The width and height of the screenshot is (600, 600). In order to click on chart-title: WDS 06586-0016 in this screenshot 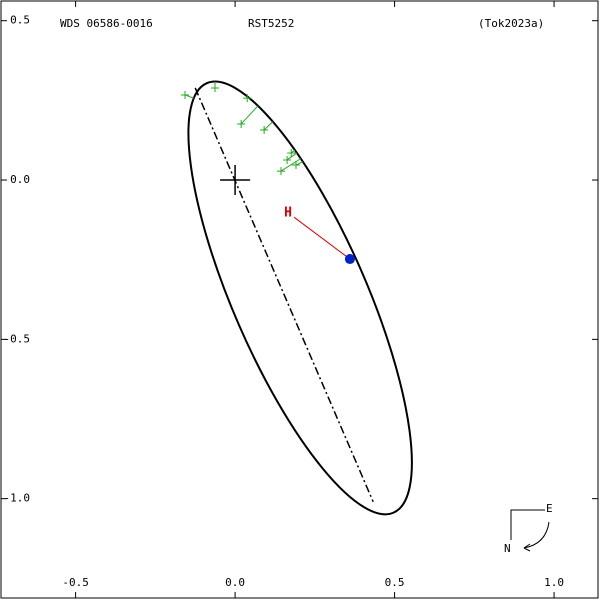, I will do `click(106, 23)`.